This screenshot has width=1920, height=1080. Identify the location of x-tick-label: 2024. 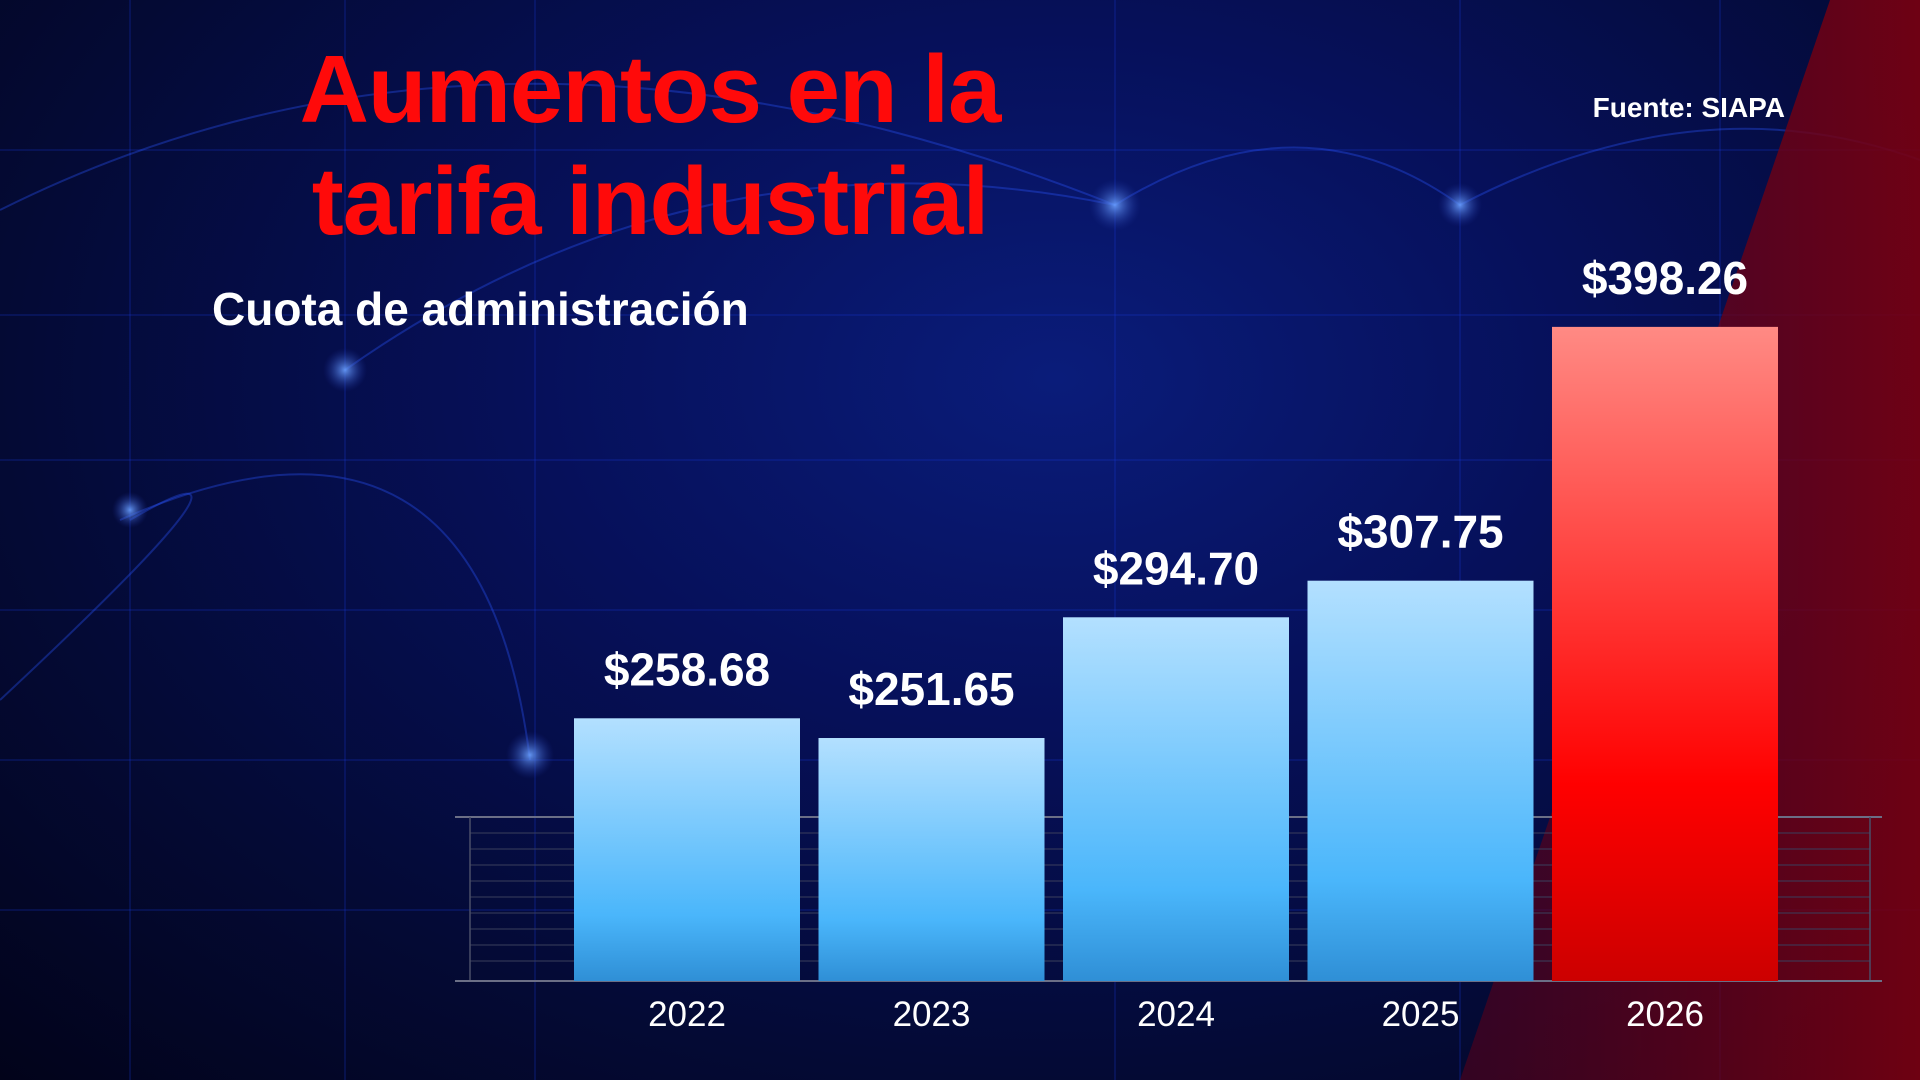
(1176, 1014).